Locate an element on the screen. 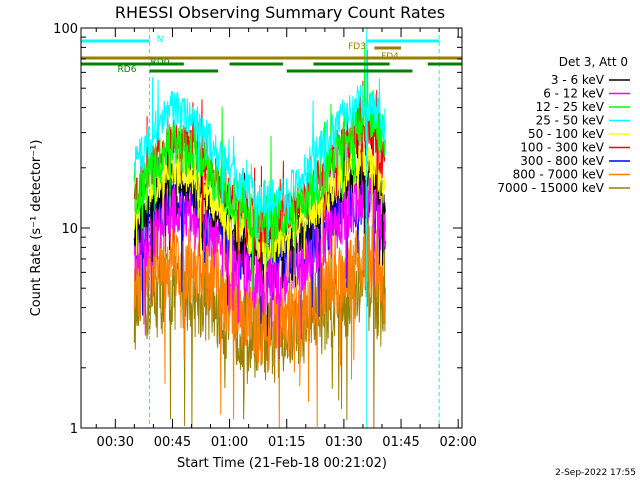 This screenshot has width=640, height=480. footer-date: 2-Sep-2022 17:55 is located at coordinates (595, 473).